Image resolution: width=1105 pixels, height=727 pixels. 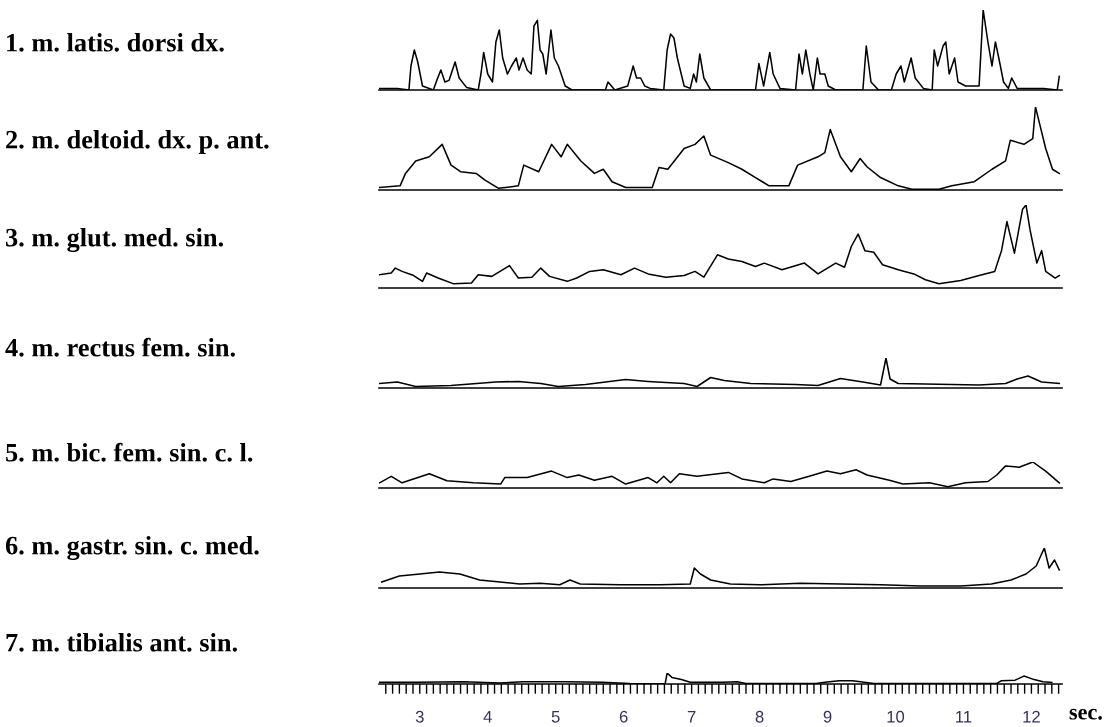 I want to click on text: 1. m. latis. dorsi dx., so click(x=115, y=42).